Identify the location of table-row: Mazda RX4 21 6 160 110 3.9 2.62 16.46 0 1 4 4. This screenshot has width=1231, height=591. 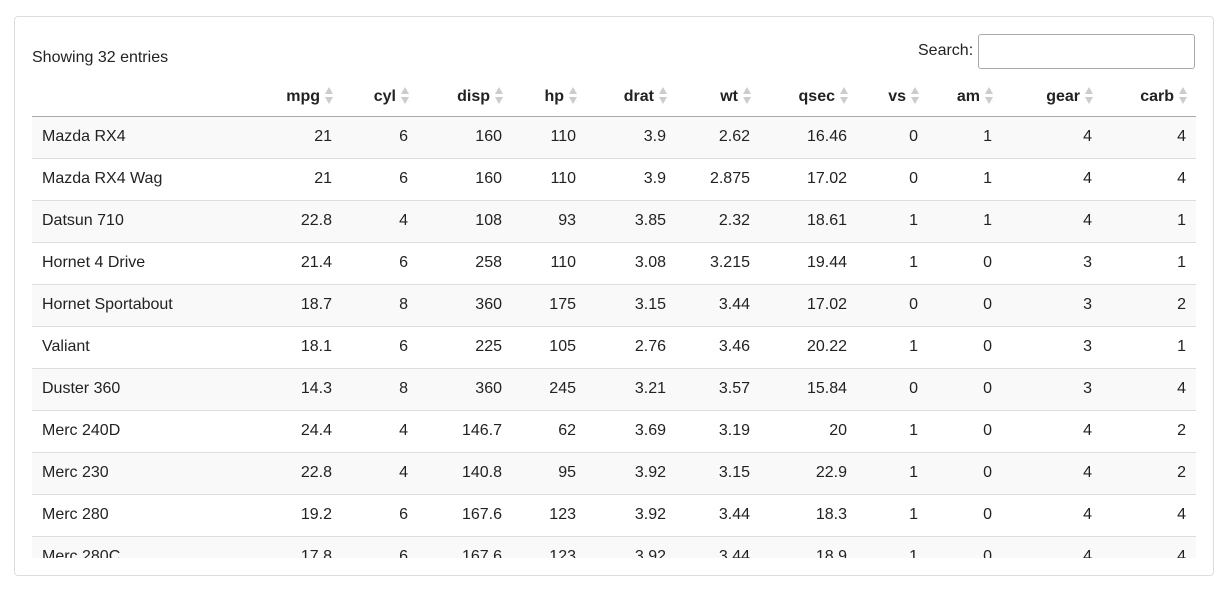
(614, 136).